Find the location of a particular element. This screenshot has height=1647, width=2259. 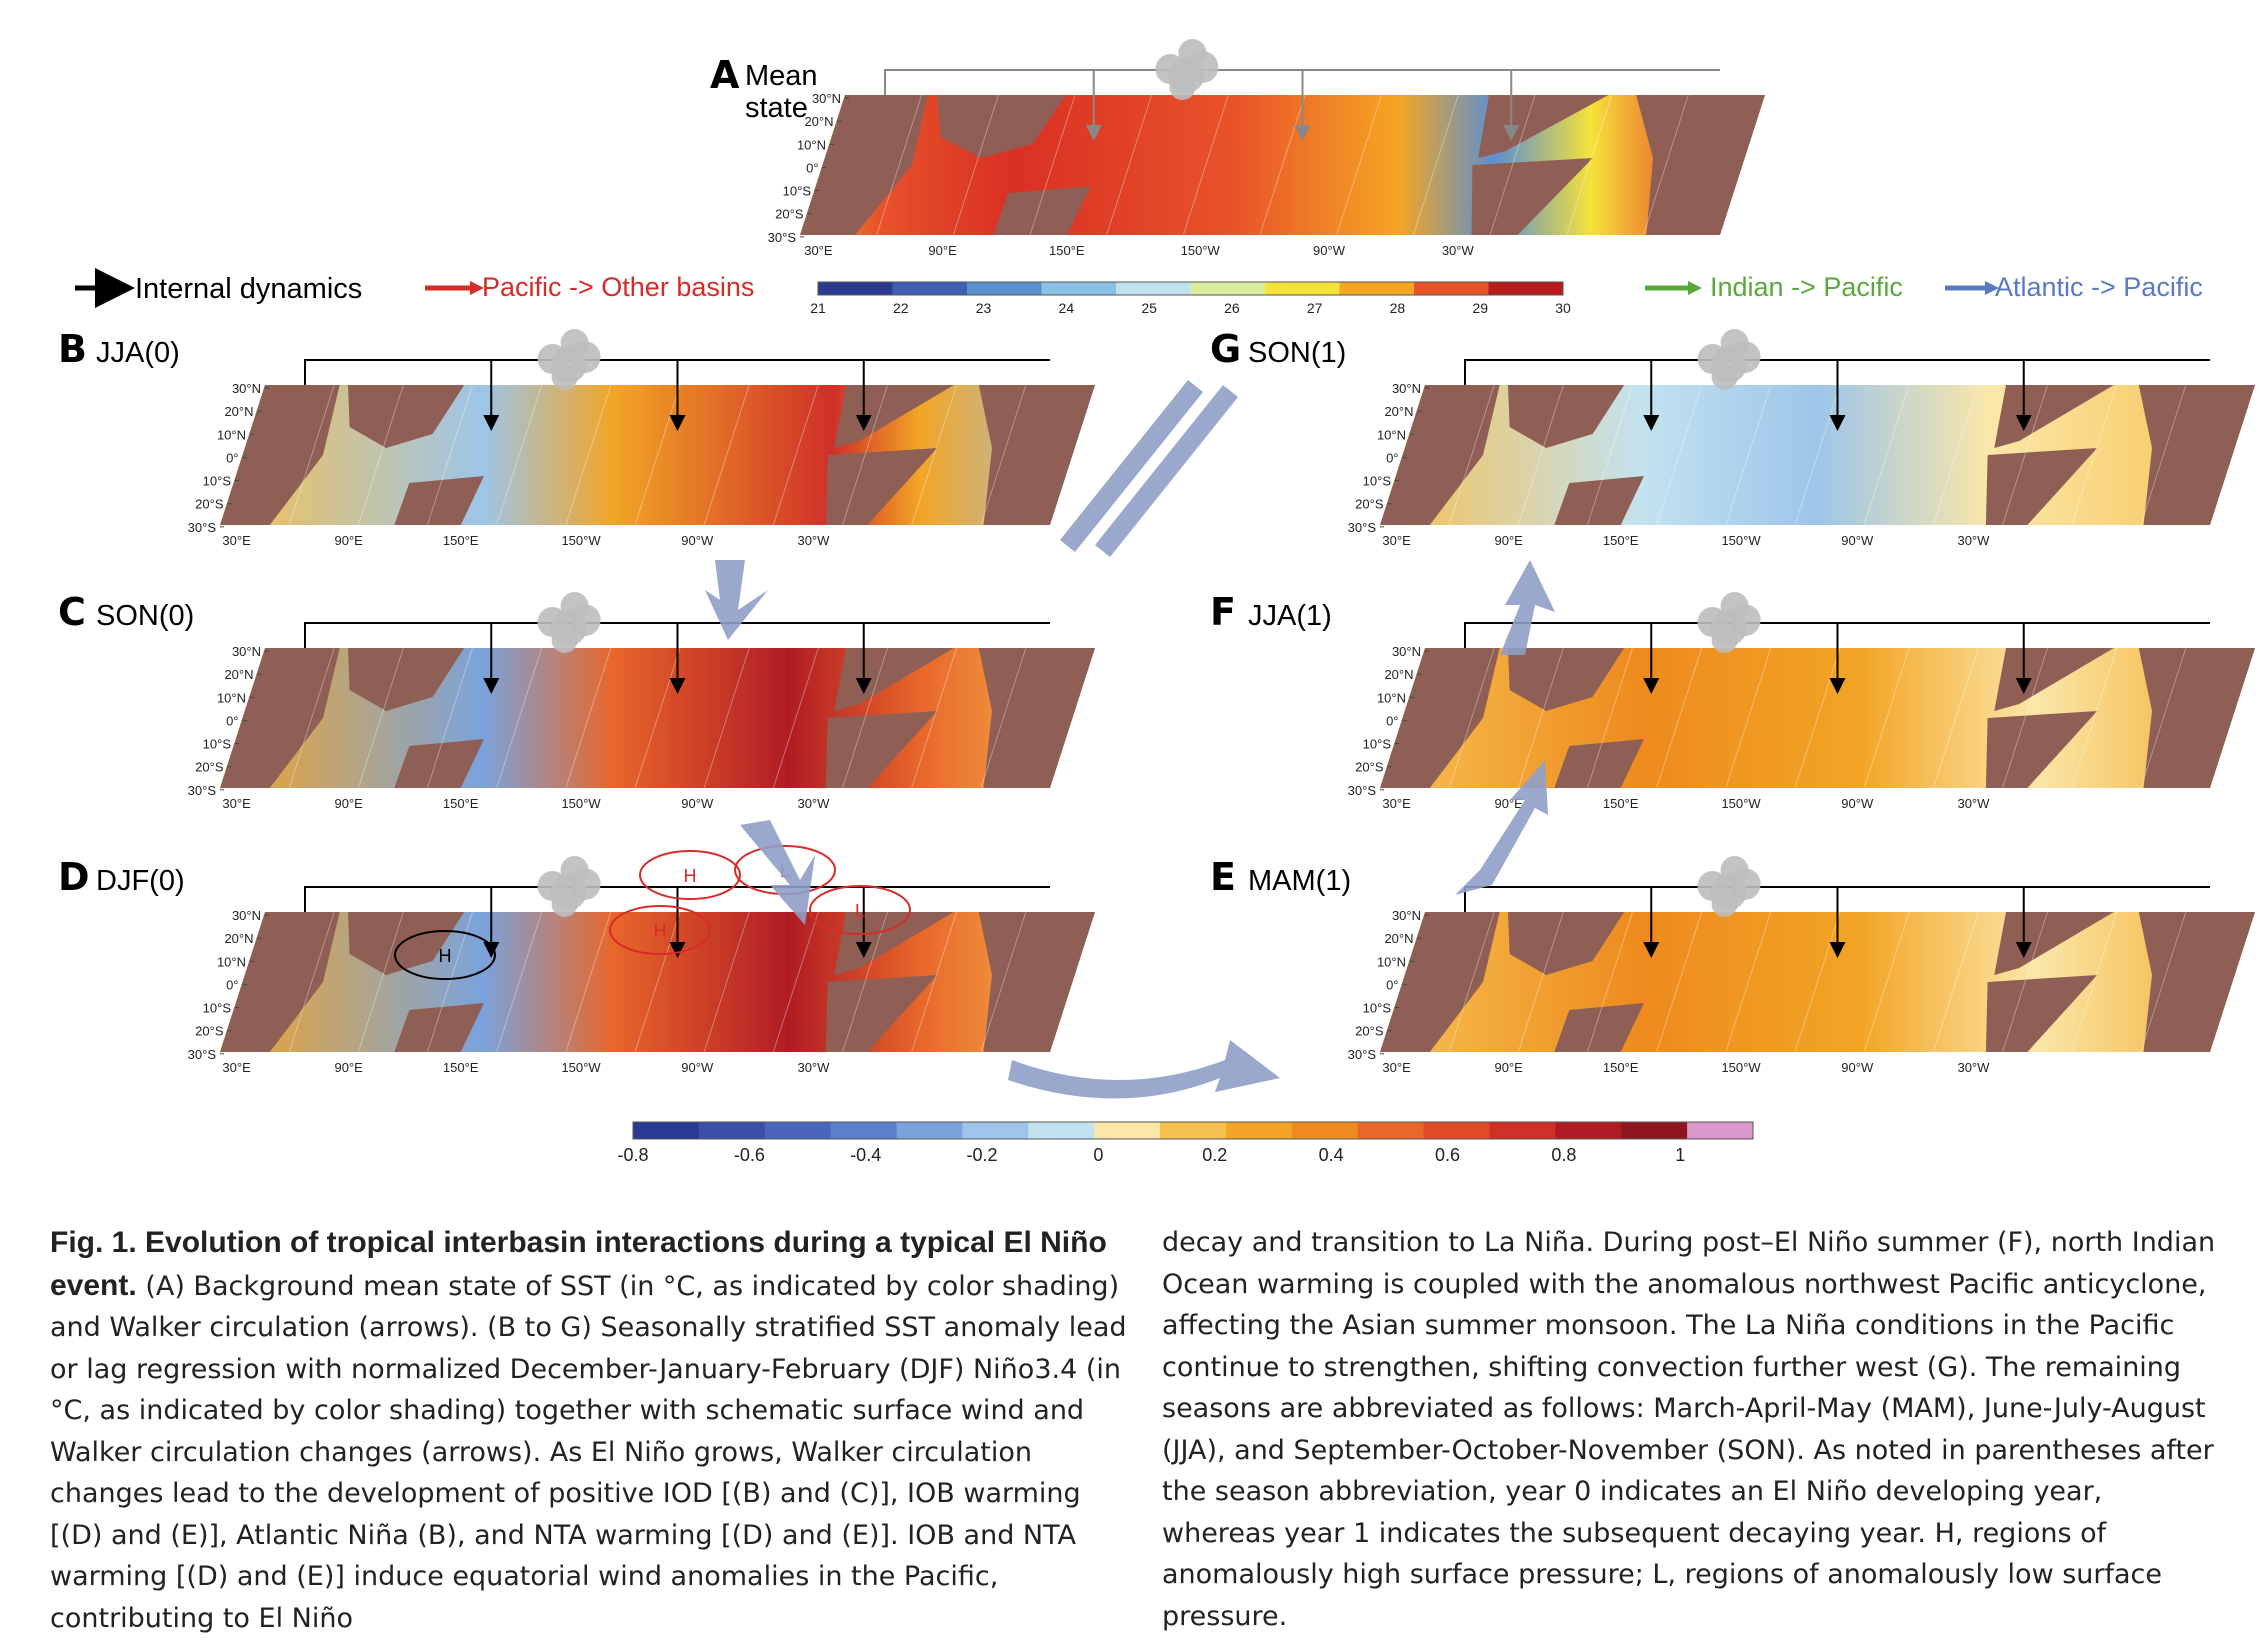

mean-colorbar-tick-label: 22 is located at coordinates (901, 308).